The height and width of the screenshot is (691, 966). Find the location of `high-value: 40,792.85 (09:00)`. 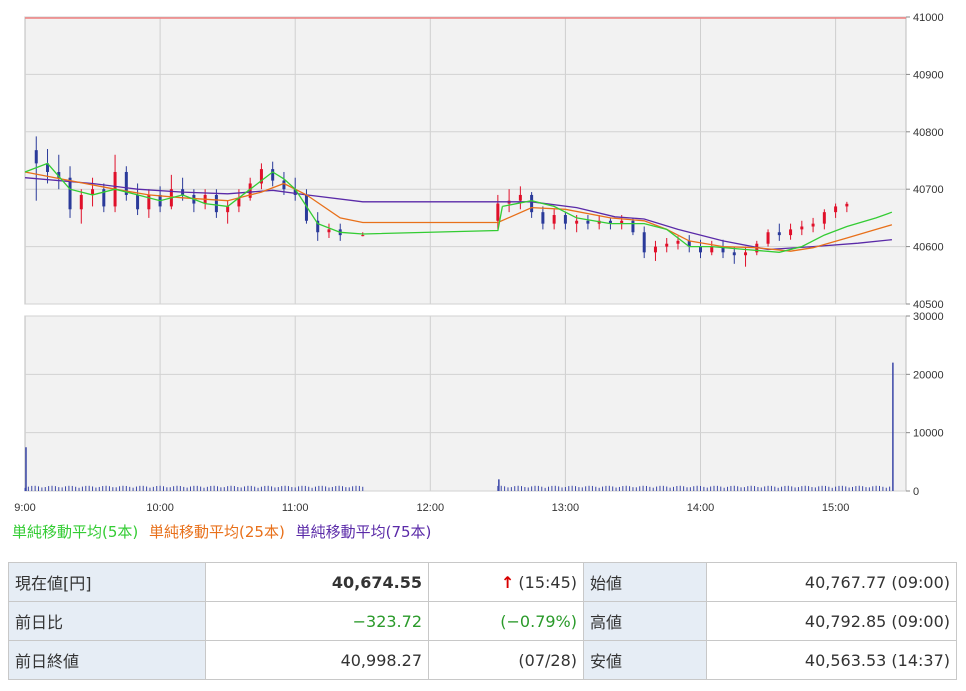

high-value: 40,792.85 (09:00) is located at coordinates (831, 621).